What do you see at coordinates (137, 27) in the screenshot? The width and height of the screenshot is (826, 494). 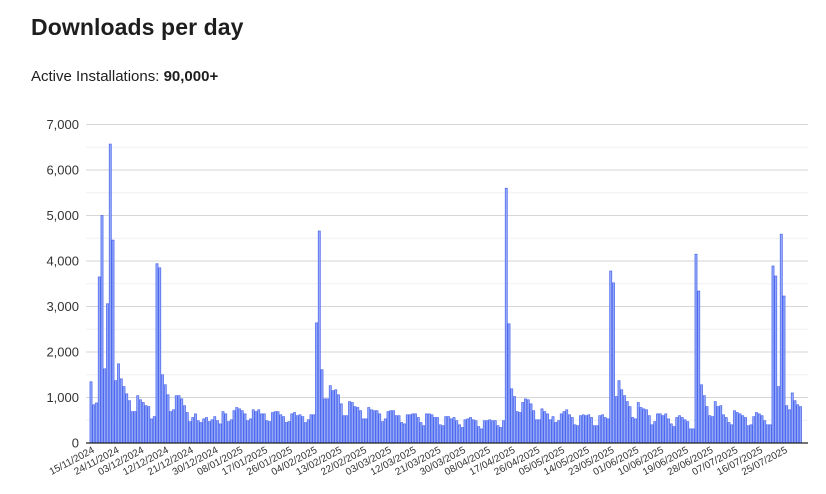 I see `page-title: Downloads per day` at bounding box center [137, 27].